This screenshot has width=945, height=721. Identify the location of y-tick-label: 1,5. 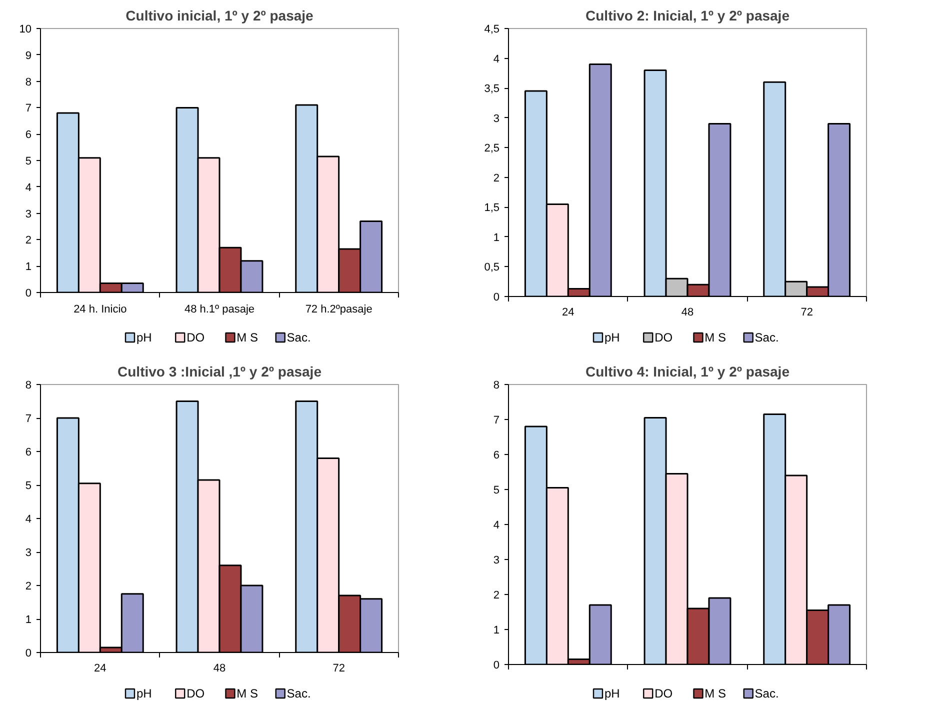
(492, 208).